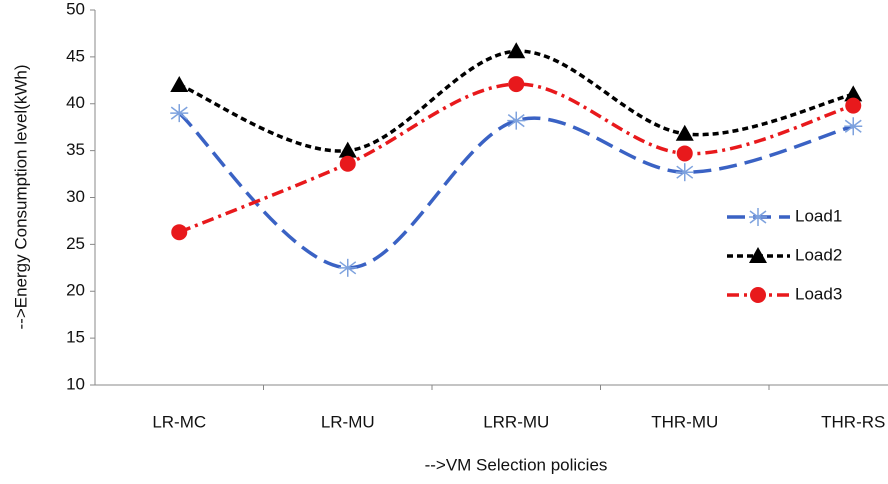 This screenshot has width=888, height=484. What do you see at coordinates (75, 9) in the screenshot?
I see `y-tick-label: 50` at bounding box center [75, 9].